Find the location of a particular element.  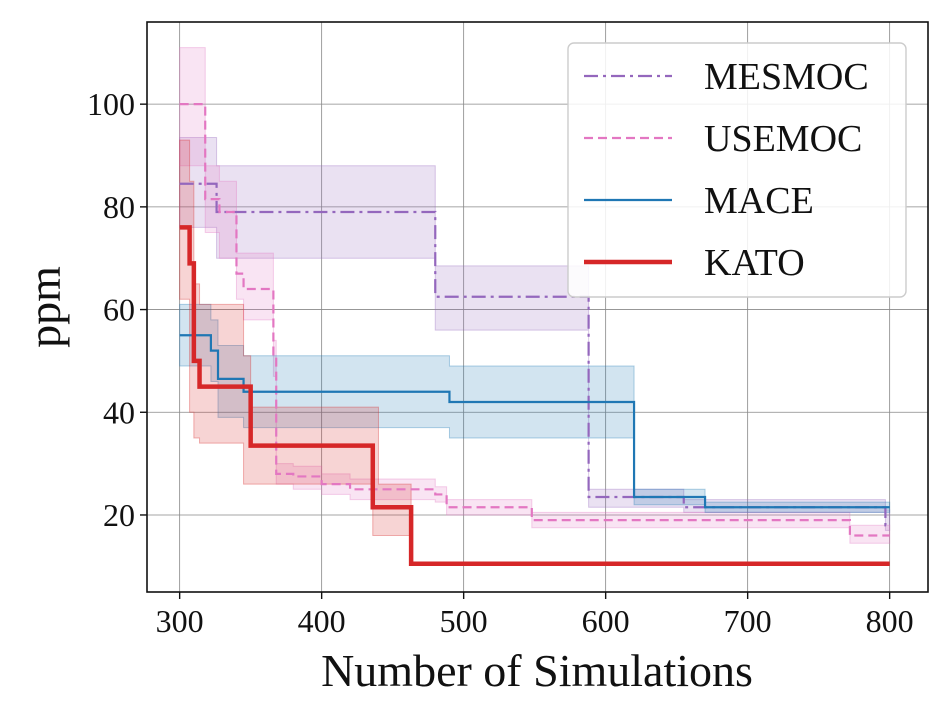

x-axis-label: Number of Simulations is located at coordinates (537, 670).